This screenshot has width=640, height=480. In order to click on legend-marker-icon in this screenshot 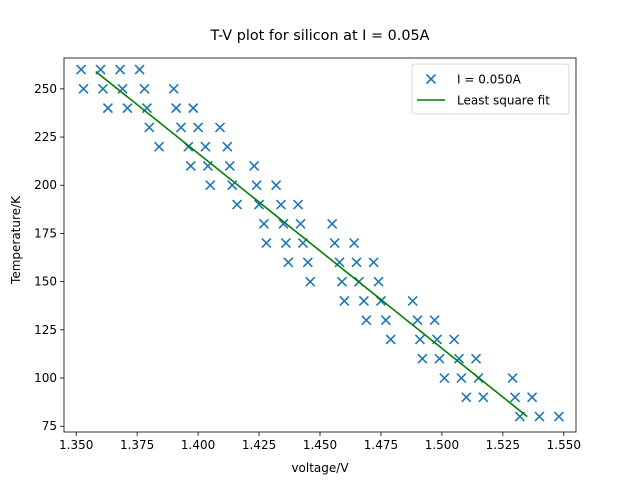, I will do `click(431, 79)`.